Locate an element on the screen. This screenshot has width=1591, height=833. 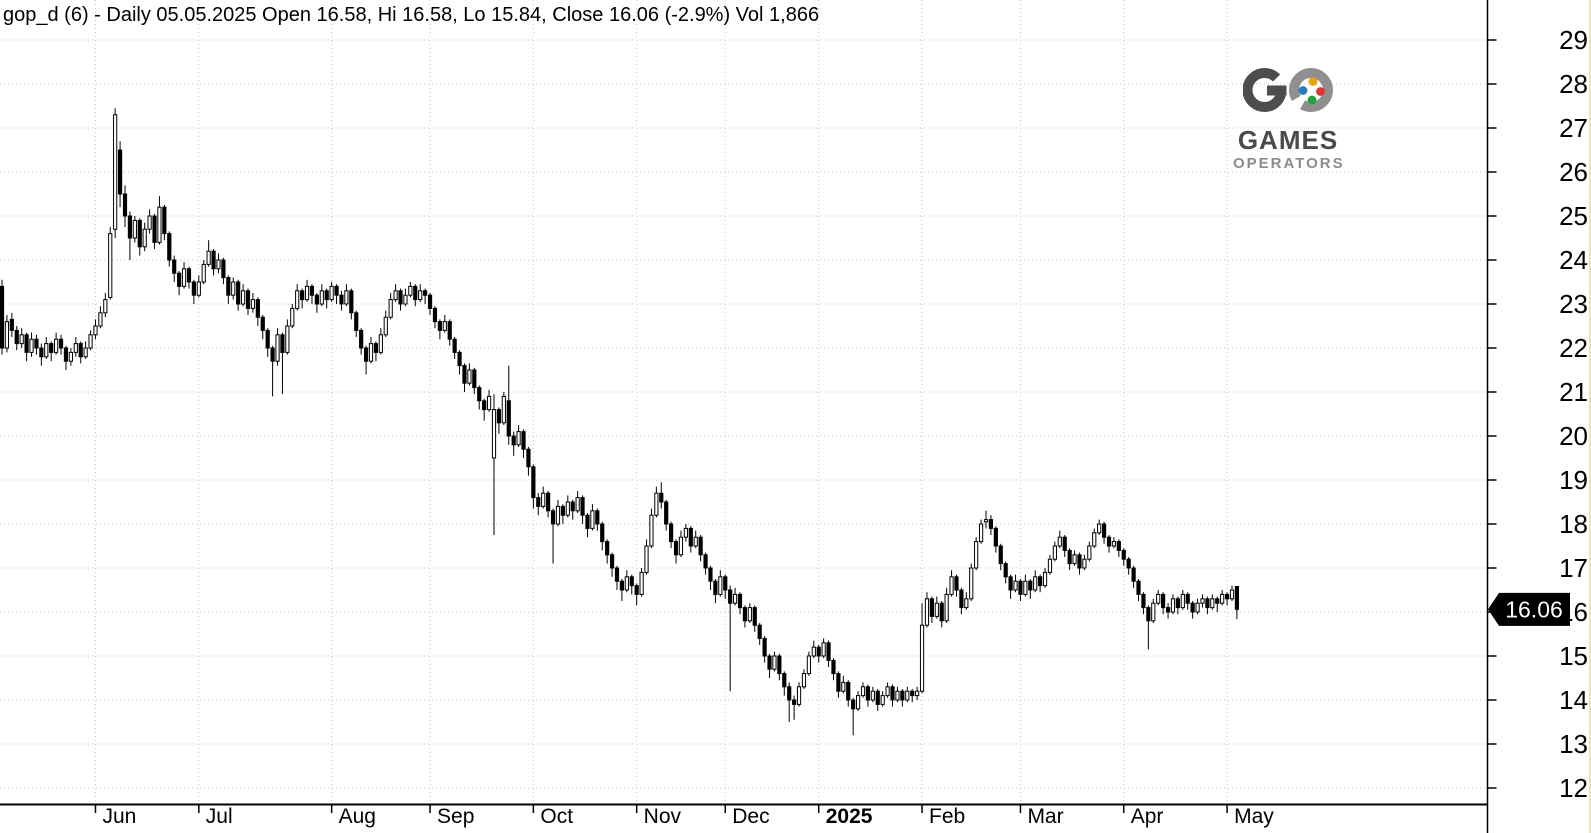
y-tick-label: 28 is located at coordinates (1573, 84).